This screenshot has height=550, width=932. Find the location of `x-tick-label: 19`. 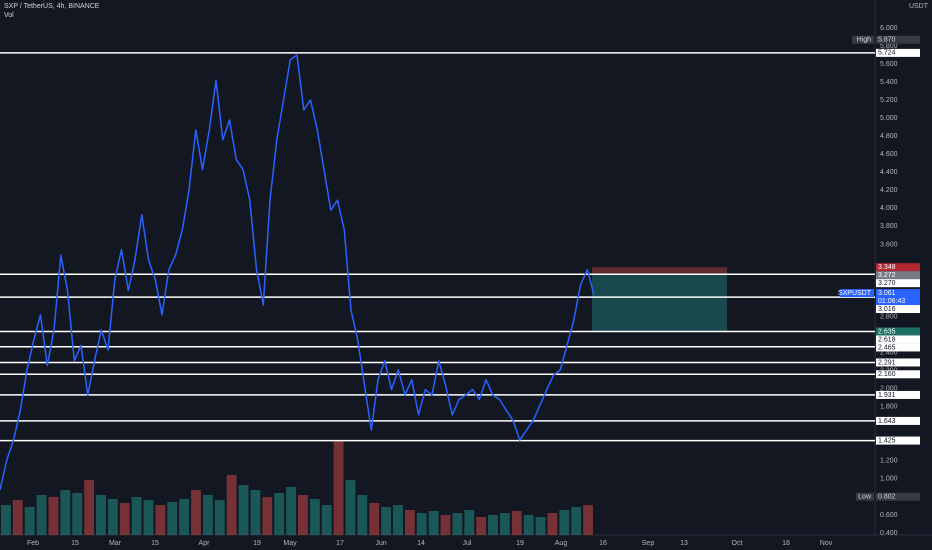

x-tick-label: 19 is located at coordinates (257, 543).